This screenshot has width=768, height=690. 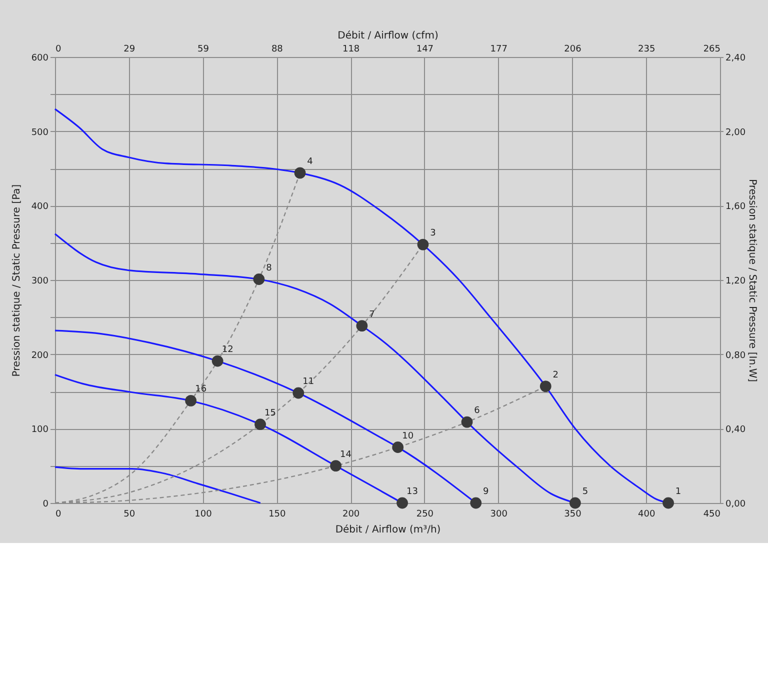 What do you see at coordinates (555, 375) in the screenshot?
I see `annotation: 2` at bounding box center [555, 375].